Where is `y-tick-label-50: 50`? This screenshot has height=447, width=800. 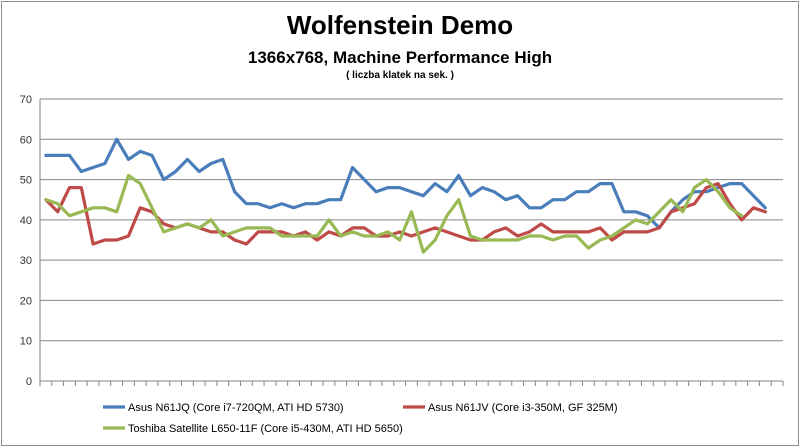
y-tick-label-50: 50 is located at coordinates (26, 181).